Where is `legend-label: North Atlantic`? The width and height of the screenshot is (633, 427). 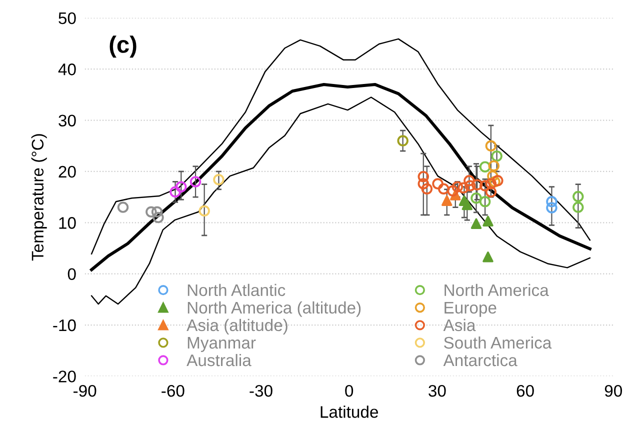
legend-label: North Atlantic is located at coordinates (237, 290).